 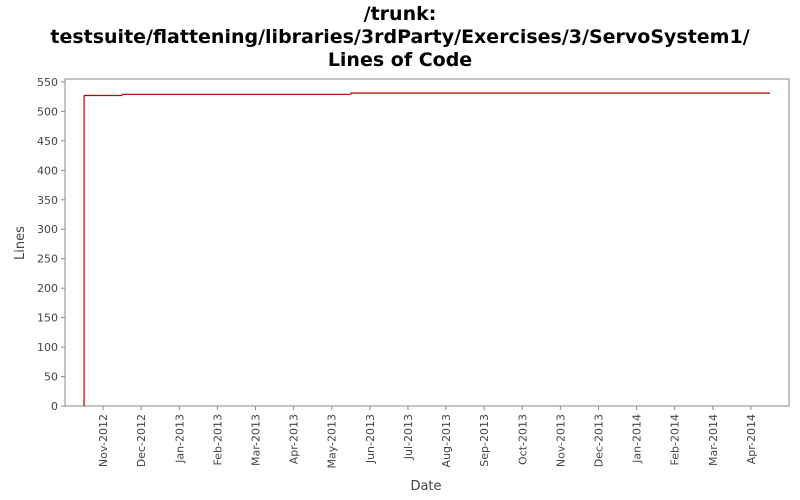 What do you see at coordinates (51, 377) in the screenshot?
I see `y-tick-label: 50` at bounding box center [51, 377].